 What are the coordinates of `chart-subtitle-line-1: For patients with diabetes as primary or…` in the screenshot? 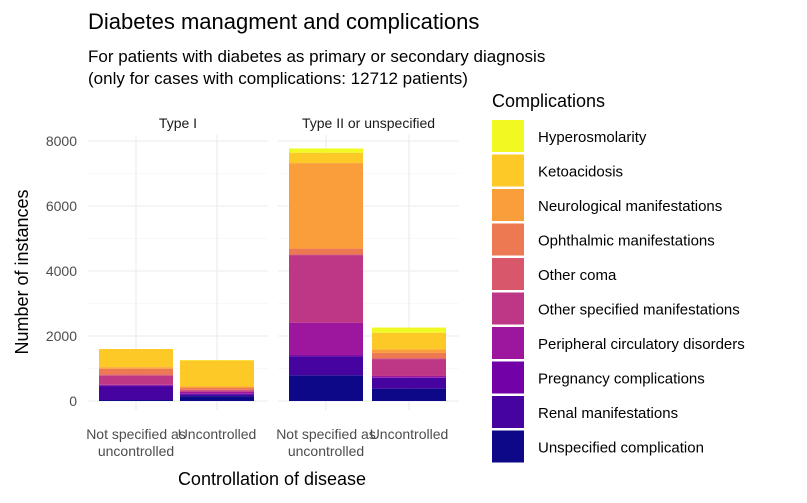 It's located at (316, 56).